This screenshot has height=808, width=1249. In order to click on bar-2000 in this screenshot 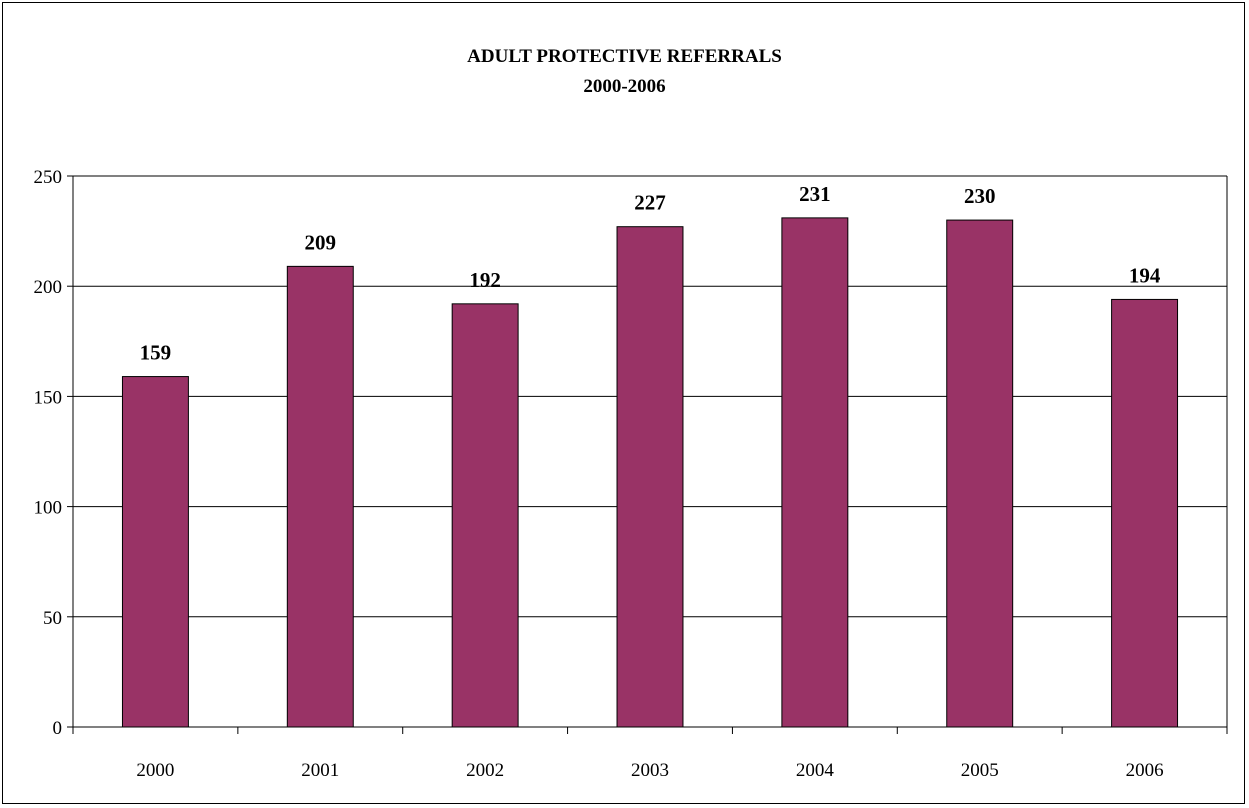, I will do `click(155, 552)`.